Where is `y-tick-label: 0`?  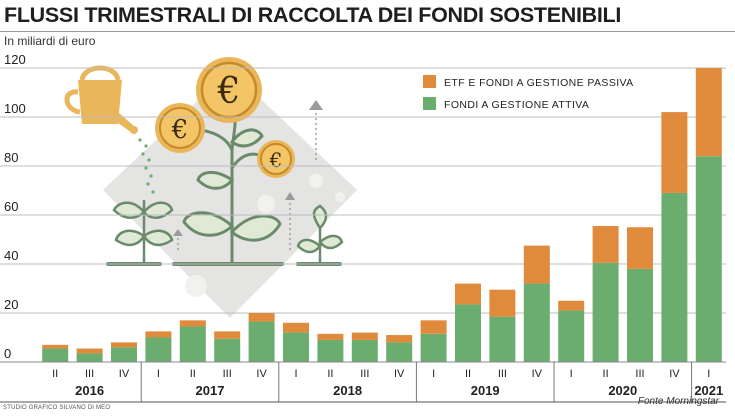
y-tick-label: 0 is located at coordinates (7, 353).